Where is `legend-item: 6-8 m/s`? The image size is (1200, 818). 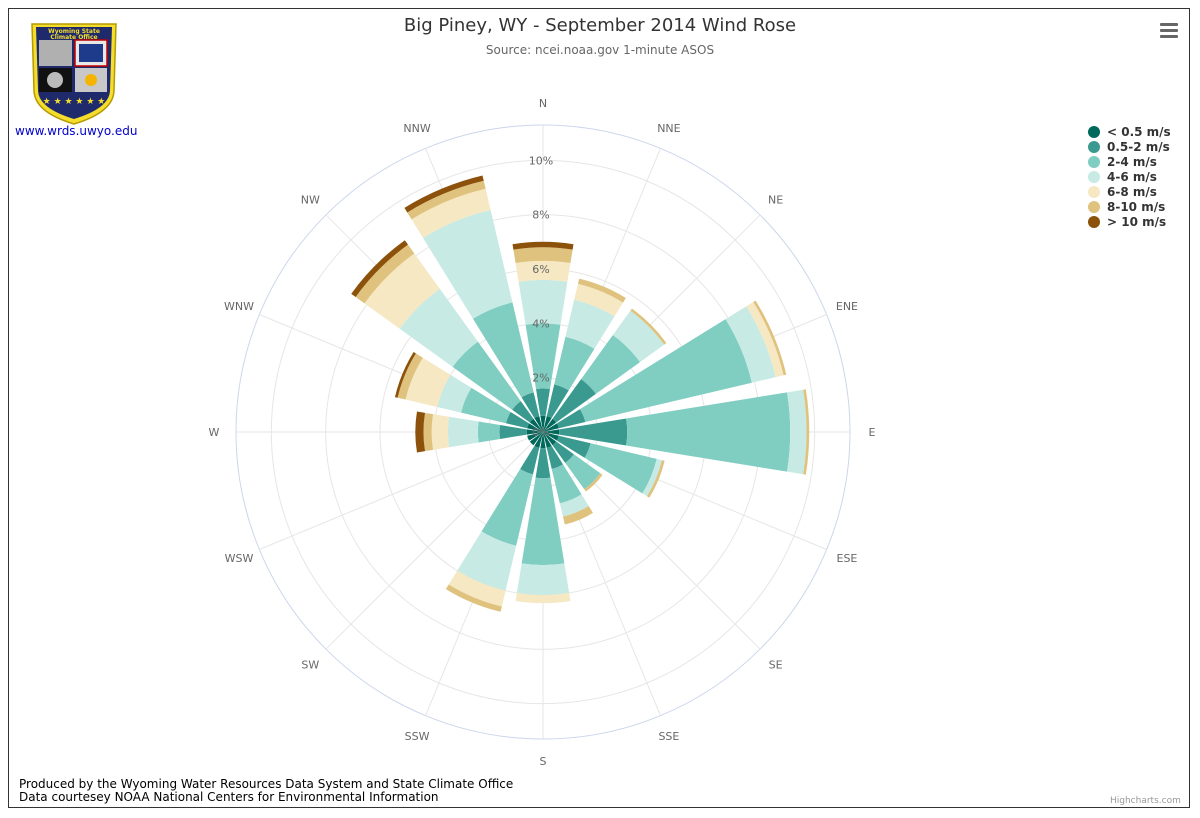 legend-item: 6-8 m/s is located at coordinates (1129, 191).